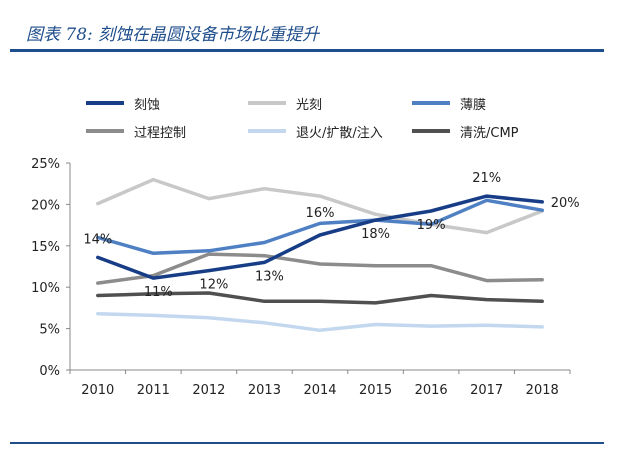 Image resolution: width=640 pixels, height=449 pixels. I want to click on x-tick-label: 2011, so click(153, 390).